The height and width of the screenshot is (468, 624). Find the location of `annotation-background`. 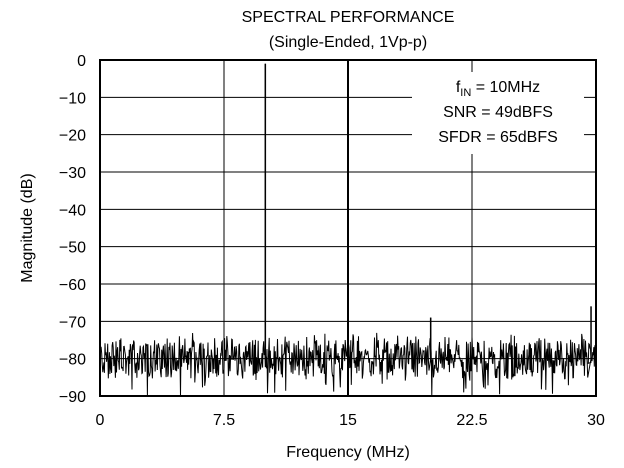

annotation-background is located at coordinates (498, 113).